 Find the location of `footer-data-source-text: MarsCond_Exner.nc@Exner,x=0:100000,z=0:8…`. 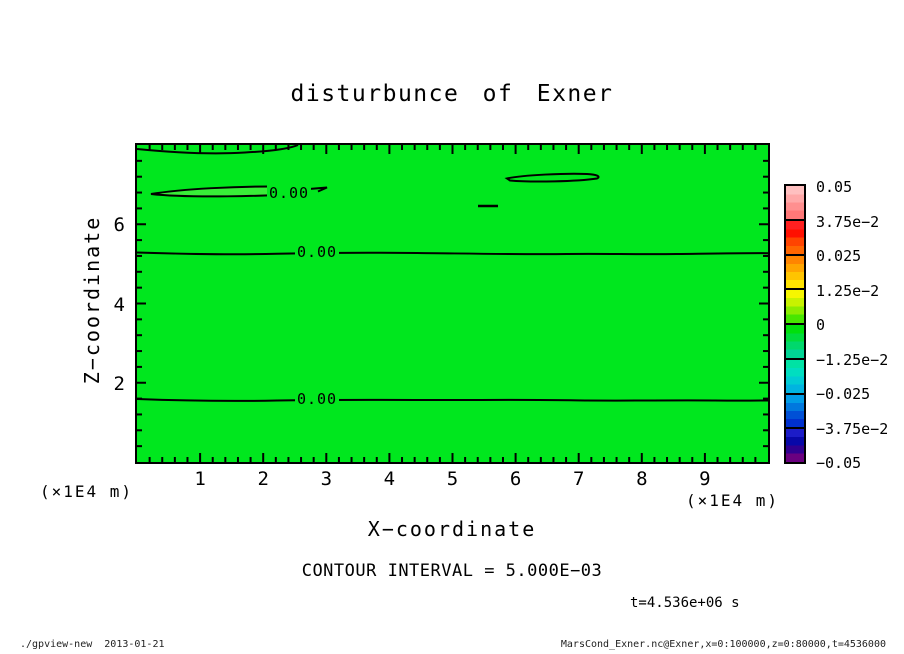

footer-data-source-text: MarsCond_Exner.nc@Exner,x=0:100000,z=0:8… is located at coordinates (723, 644).